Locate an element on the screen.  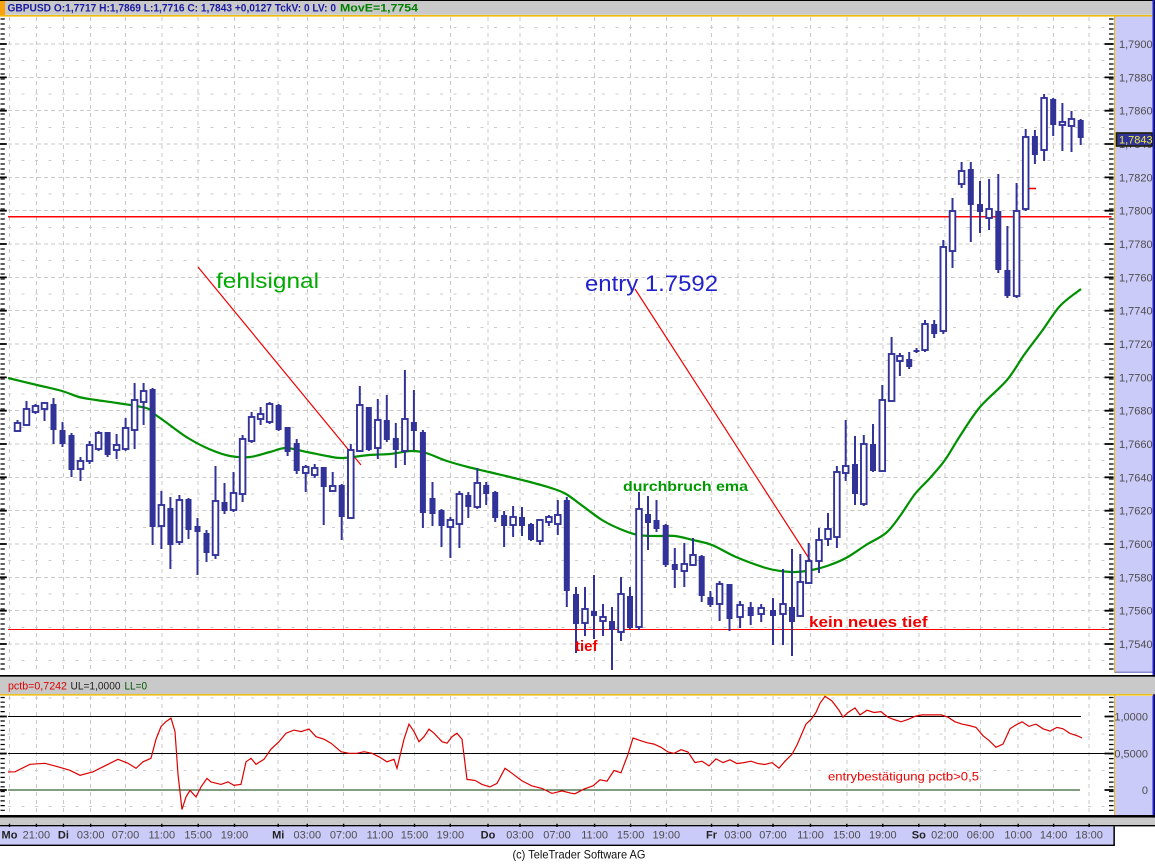
svg-text: 1,7860 is located at coordinates (1136, 112).